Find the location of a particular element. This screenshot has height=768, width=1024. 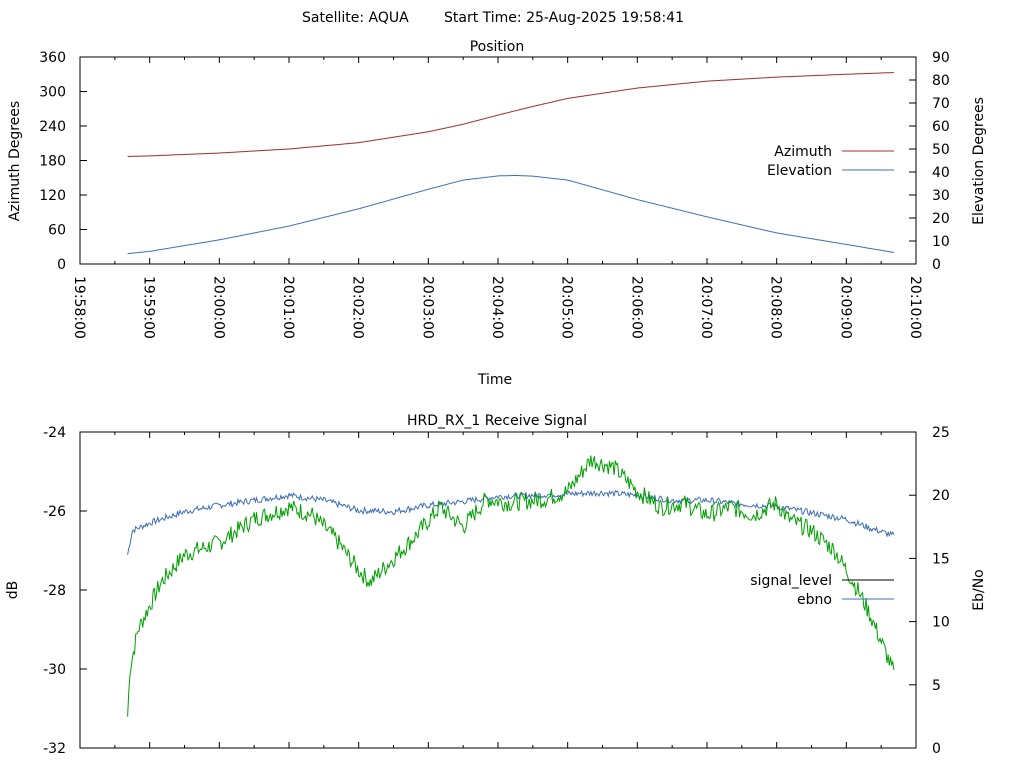

elevation-axis-label: Elevation Degrees is located at coordinates (979, 161).